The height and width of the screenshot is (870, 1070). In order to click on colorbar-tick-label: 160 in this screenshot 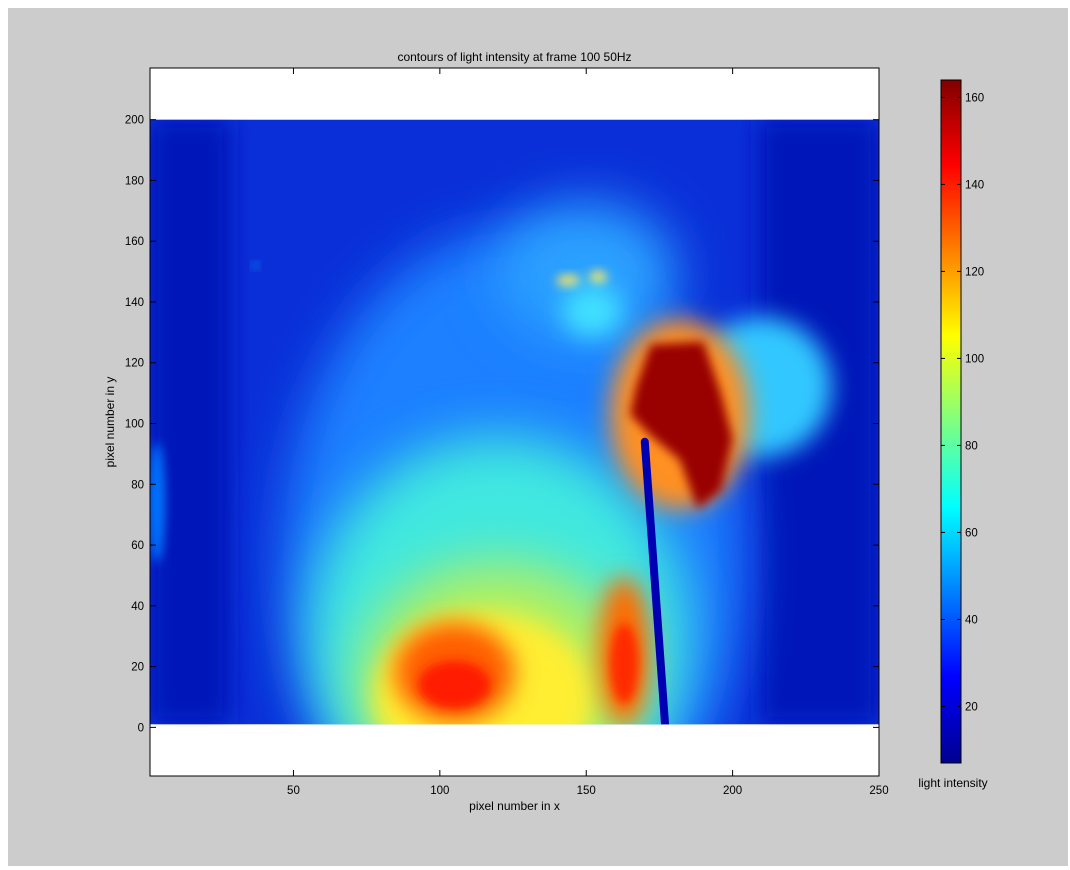, I will do `click(974, 98)`.